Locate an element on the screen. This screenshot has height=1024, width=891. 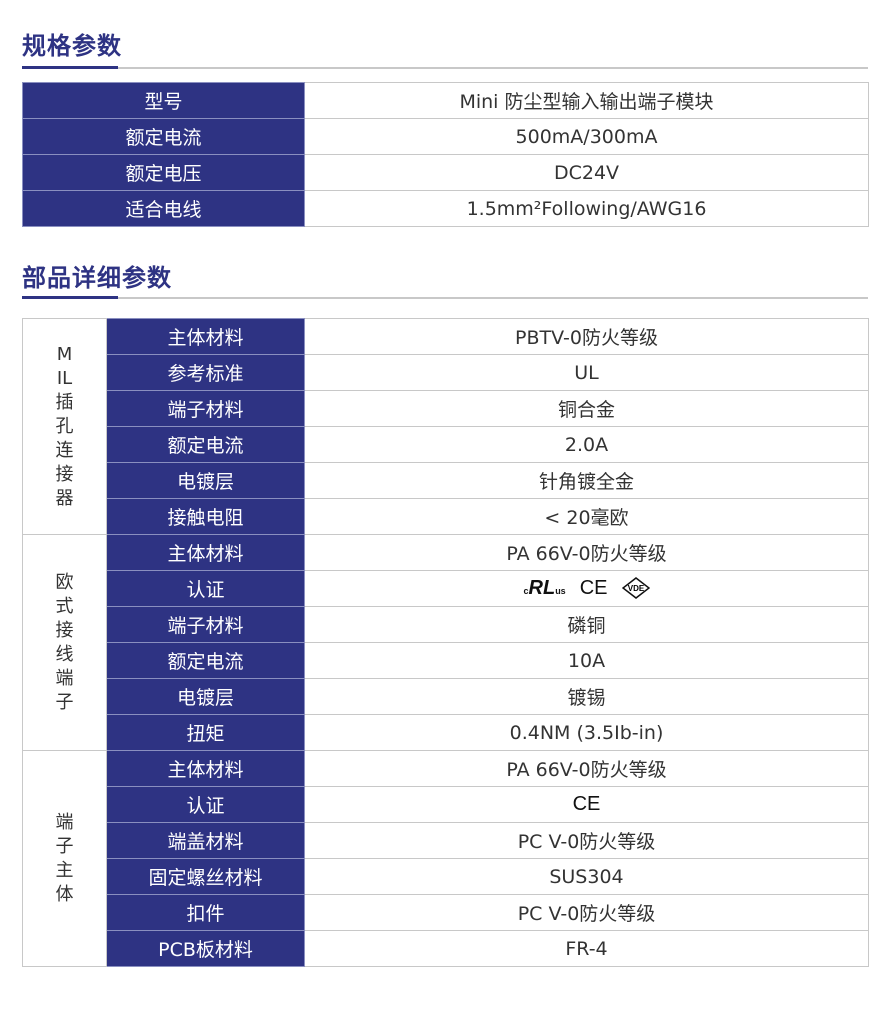
row-value: SUS304 is located at coordinates (586, 876).